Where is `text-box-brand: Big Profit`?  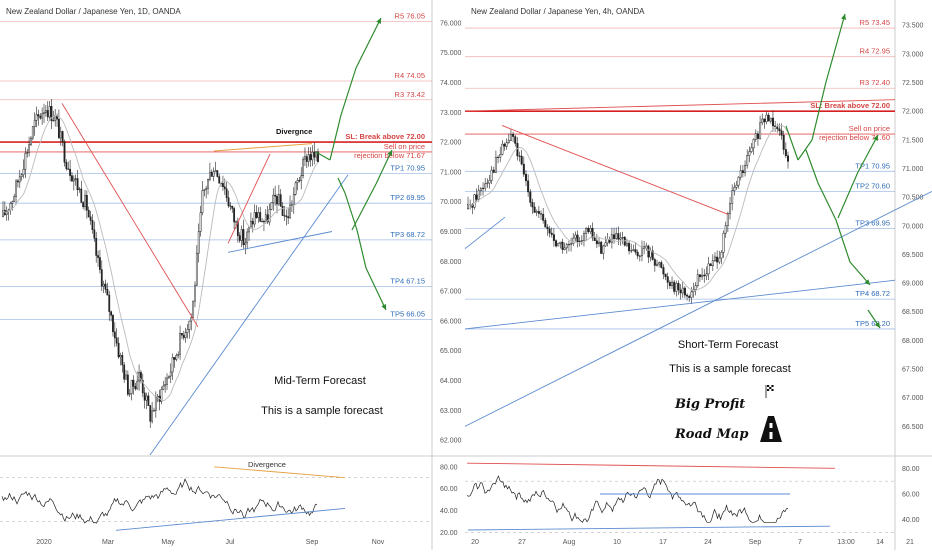
text-box-brand: Big Profit is located at coordinates (709, 404).